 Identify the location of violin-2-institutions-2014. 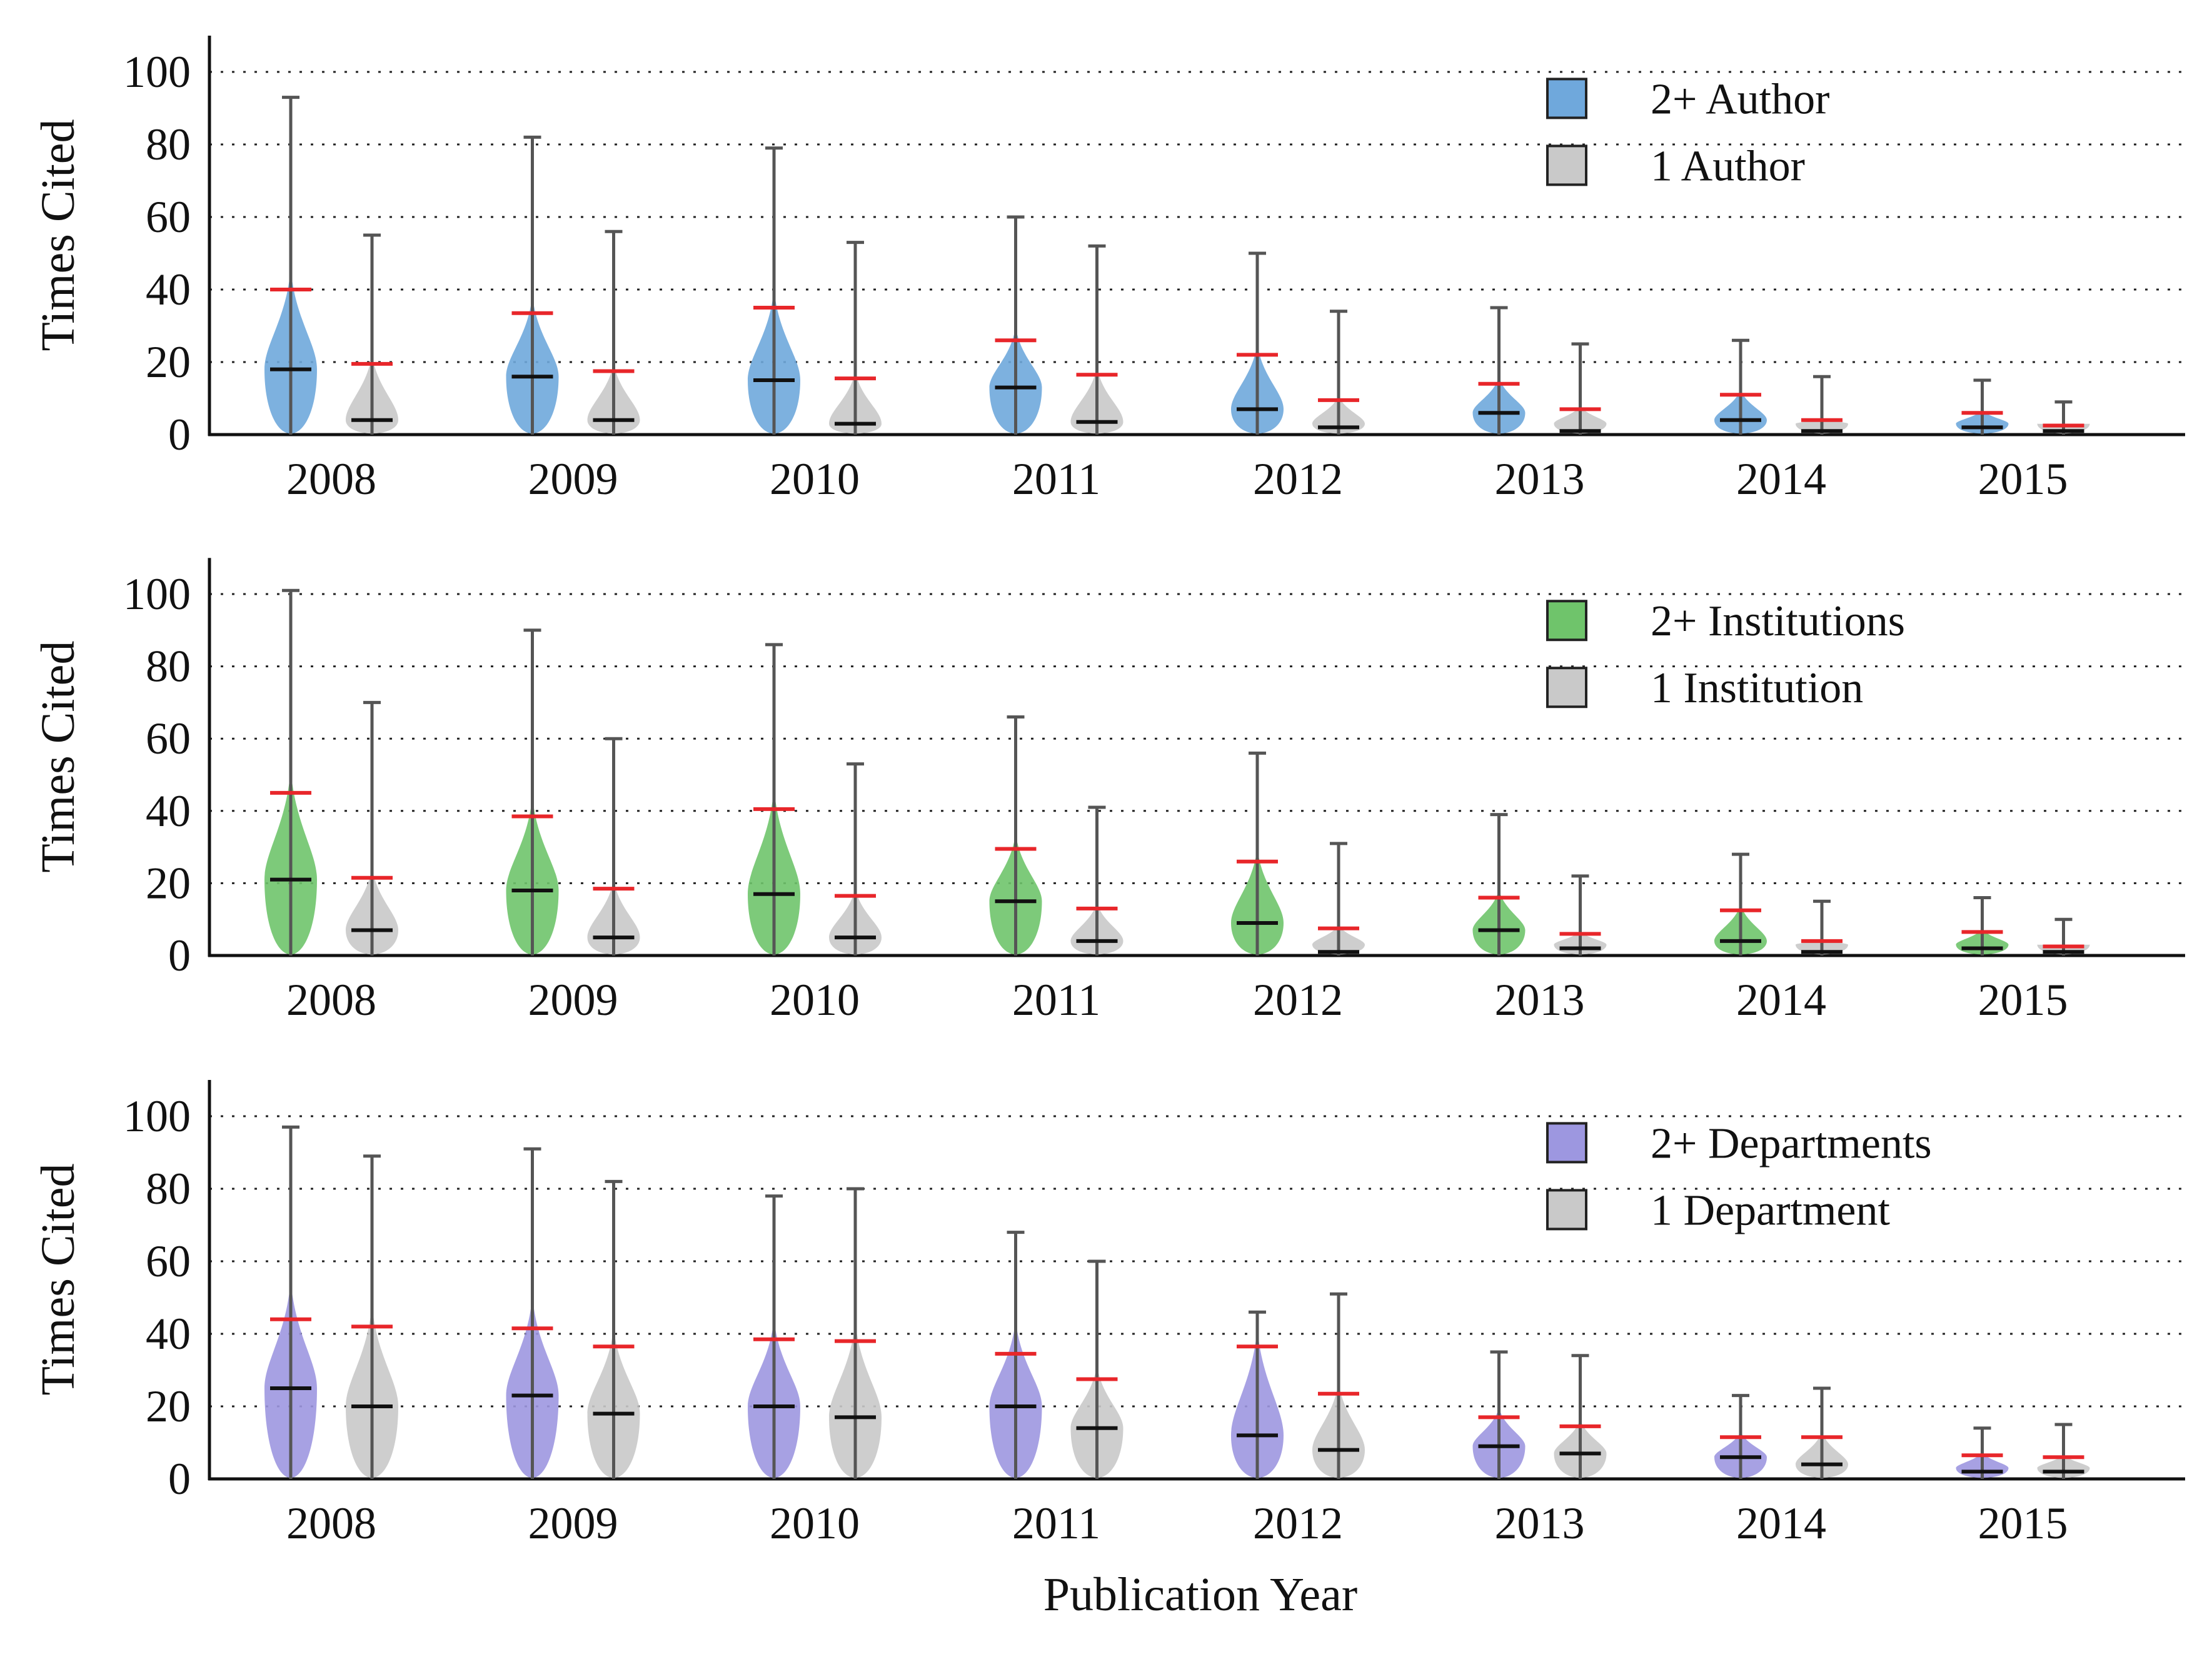
(1741, 904).